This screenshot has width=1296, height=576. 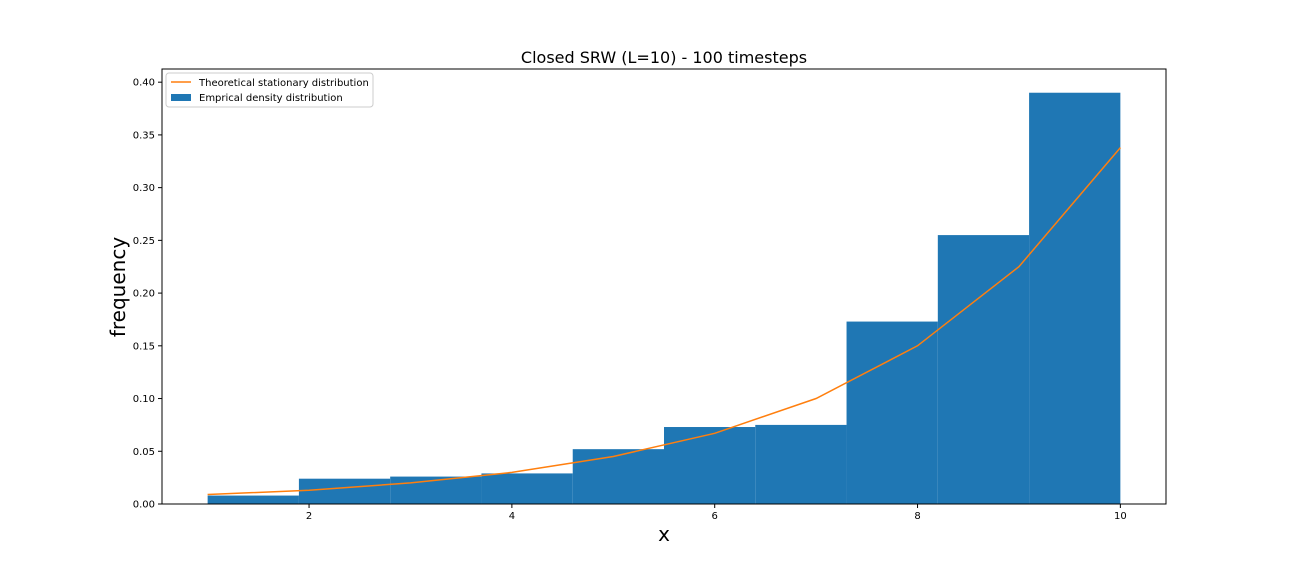 What do you see at coordinates (271, 98) in the screenshot?
I see `legend-label-empirical: Emprical density distribution` at bounding box center [271, 98].